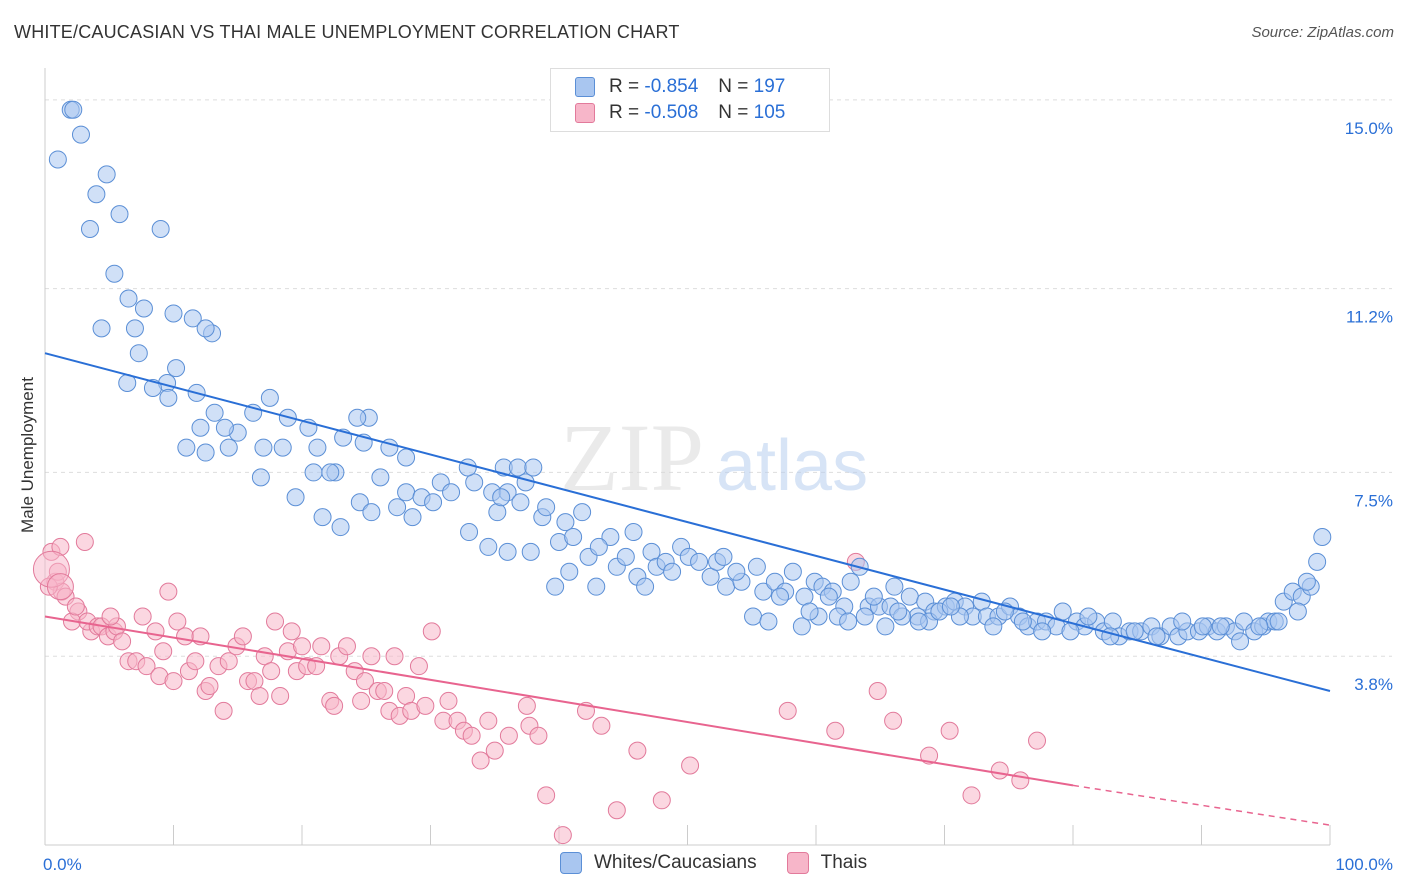  Describe the element at coordinates (671, 86) in the screenshot. I see `legend-r-value: -0.854` at that location.